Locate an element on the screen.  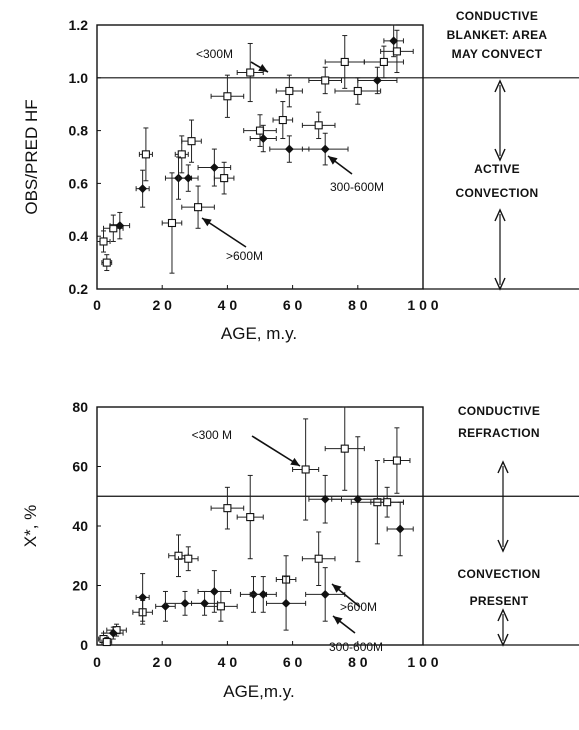
x-axis-title: AGE, m.y. is located at coordinates (259, 333).